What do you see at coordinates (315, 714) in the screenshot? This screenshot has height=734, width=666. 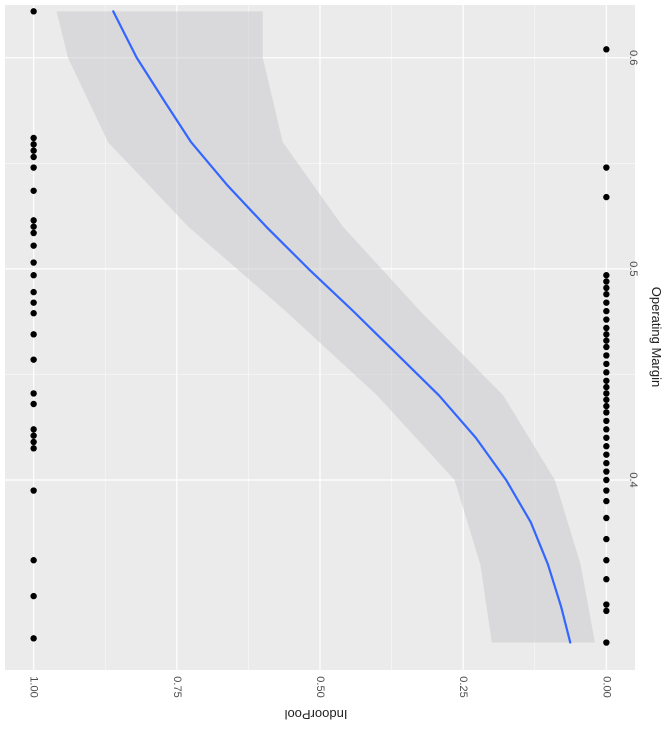 I see `y-axis-title: IndoorPool` at bounding box center [315, 714].